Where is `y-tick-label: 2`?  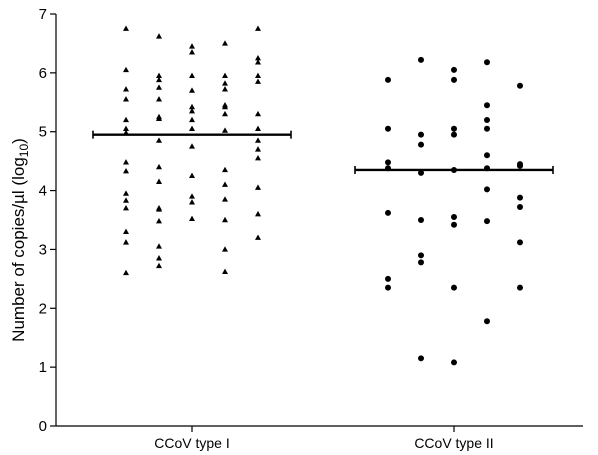
y-tick-label: 2 is located at coordinates (43, 308).